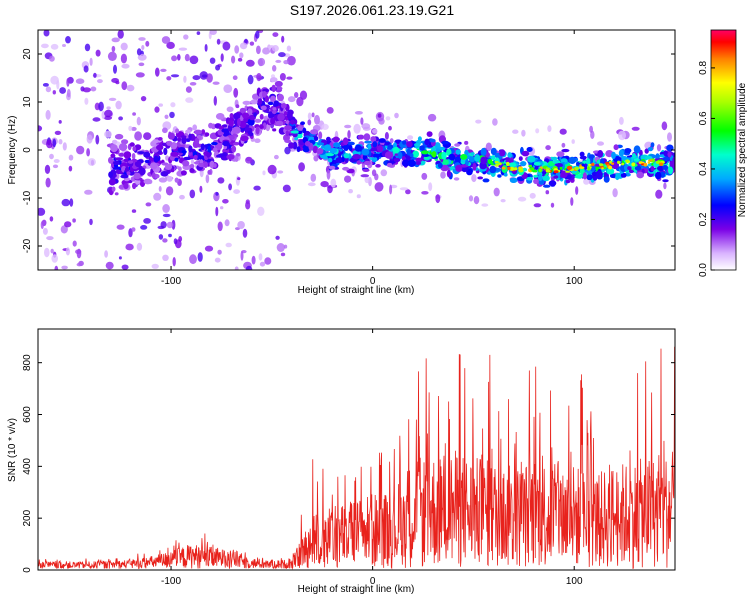 This screenshot has height=600, width=750. What do you see at coordinates (372, 10) in the screenshot?
I see `figure-title: S197.2026.061.23.19.G21` at bounding box center [372, 10].